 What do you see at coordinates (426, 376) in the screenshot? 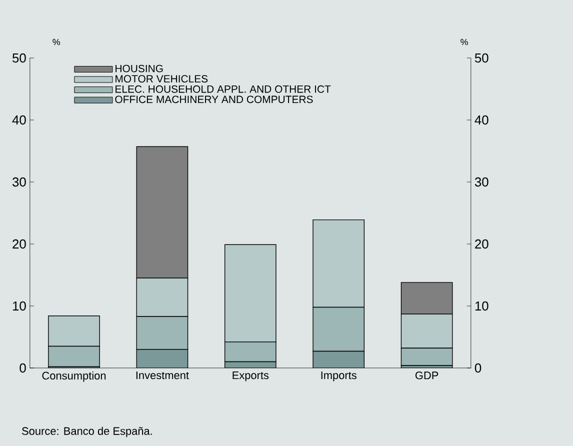
I see `x-tick-label: GDP` at bounding box center [426, 376].